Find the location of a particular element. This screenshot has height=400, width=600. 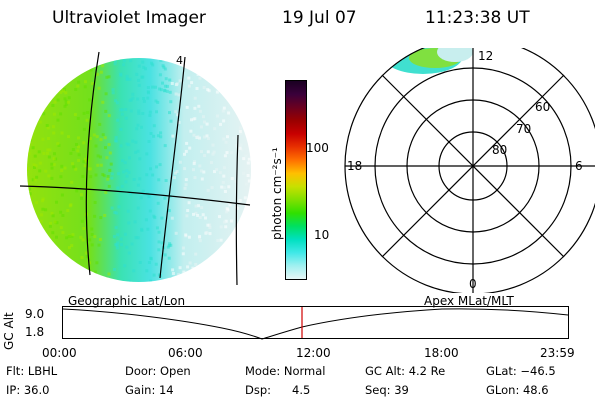

gc-alt-info: GC Alt: 4.2 Re is located at coordinates (405, 371).